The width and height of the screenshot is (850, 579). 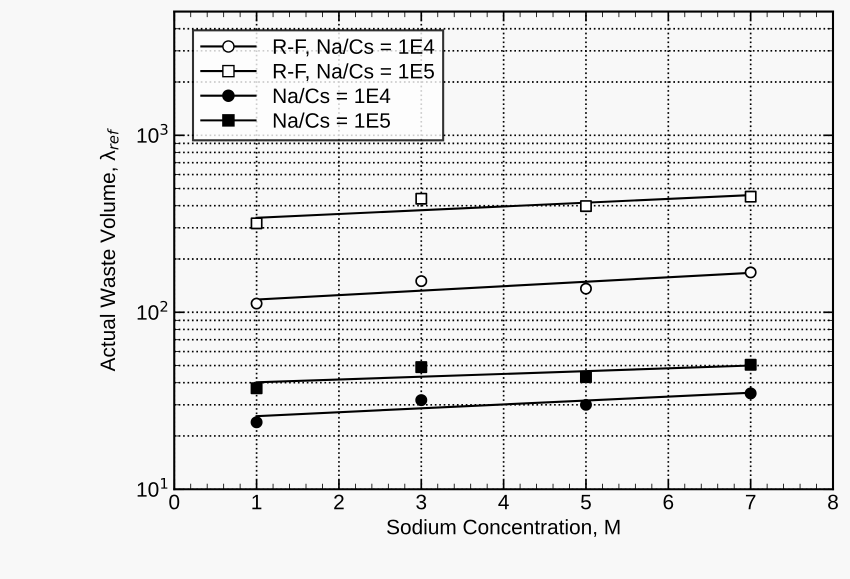 I want to click on y-tick-label: 10$^{2}$, so click(x=153, y=310).